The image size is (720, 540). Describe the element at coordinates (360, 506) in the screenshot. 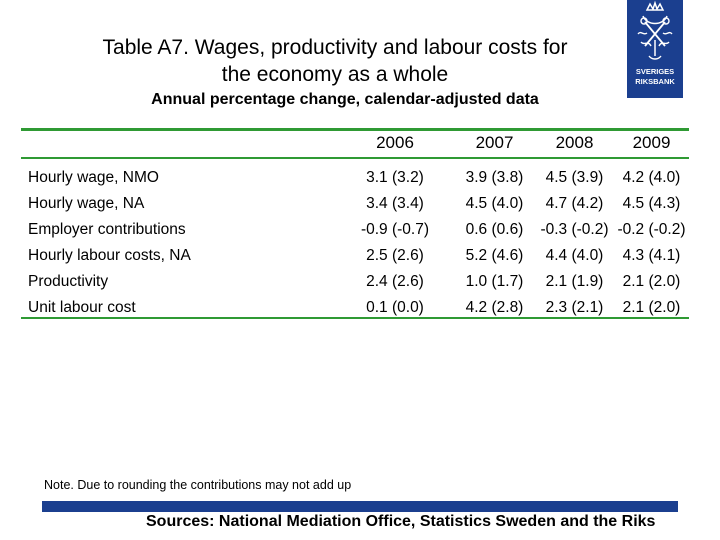

I see `footer-bar` at that location.